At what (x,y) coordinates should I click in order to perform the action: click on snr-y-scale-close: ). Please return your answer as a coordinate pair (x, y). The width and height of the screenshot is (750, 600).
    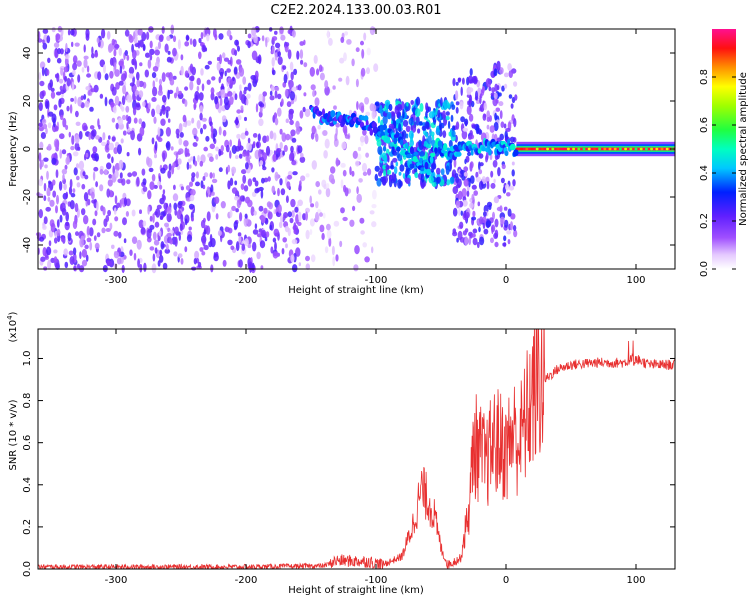
    Looking at the image, I should click on (13, 313).